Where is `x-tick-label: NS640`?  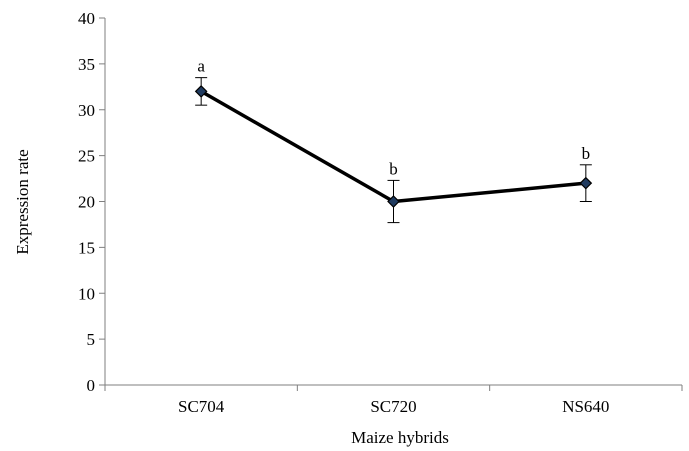 x-tick-label: NS640 is located at coordinates (585, 406).